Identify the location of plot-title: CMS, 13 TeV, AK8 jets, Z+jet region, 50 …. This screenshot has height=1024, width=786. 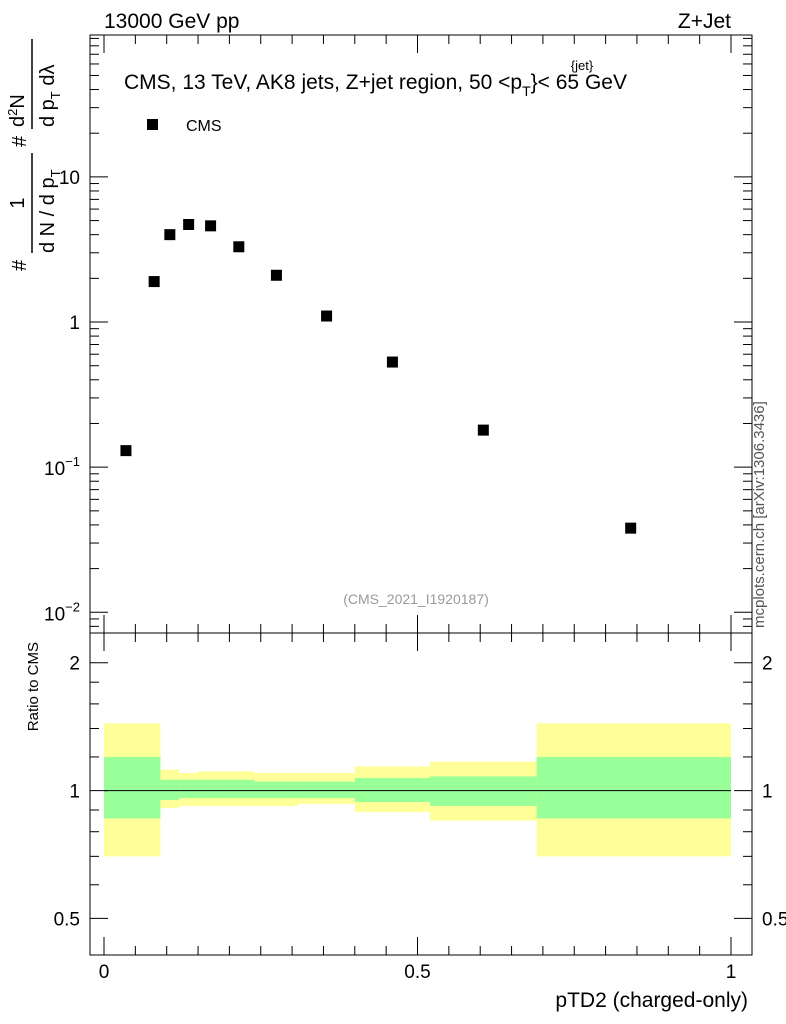
(375, 85).